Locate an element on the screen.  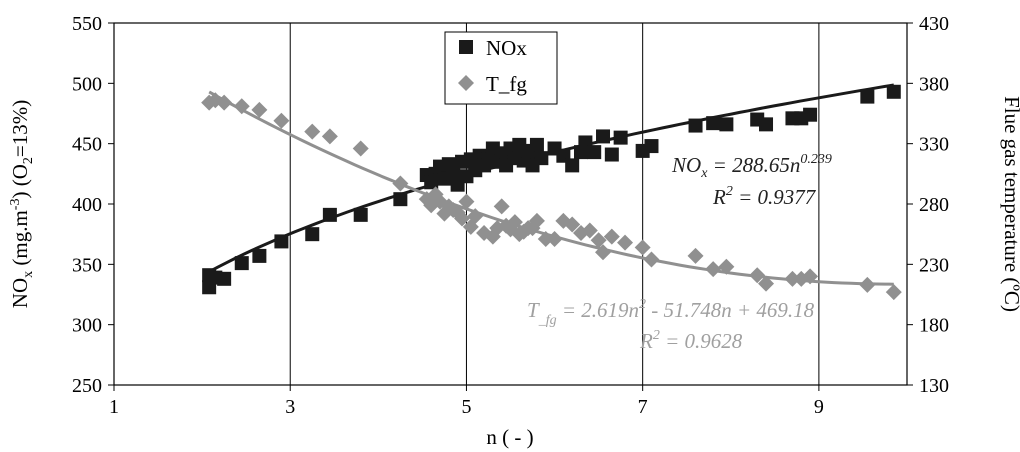
legend-nox-marker is located at coordinates (466, 47).